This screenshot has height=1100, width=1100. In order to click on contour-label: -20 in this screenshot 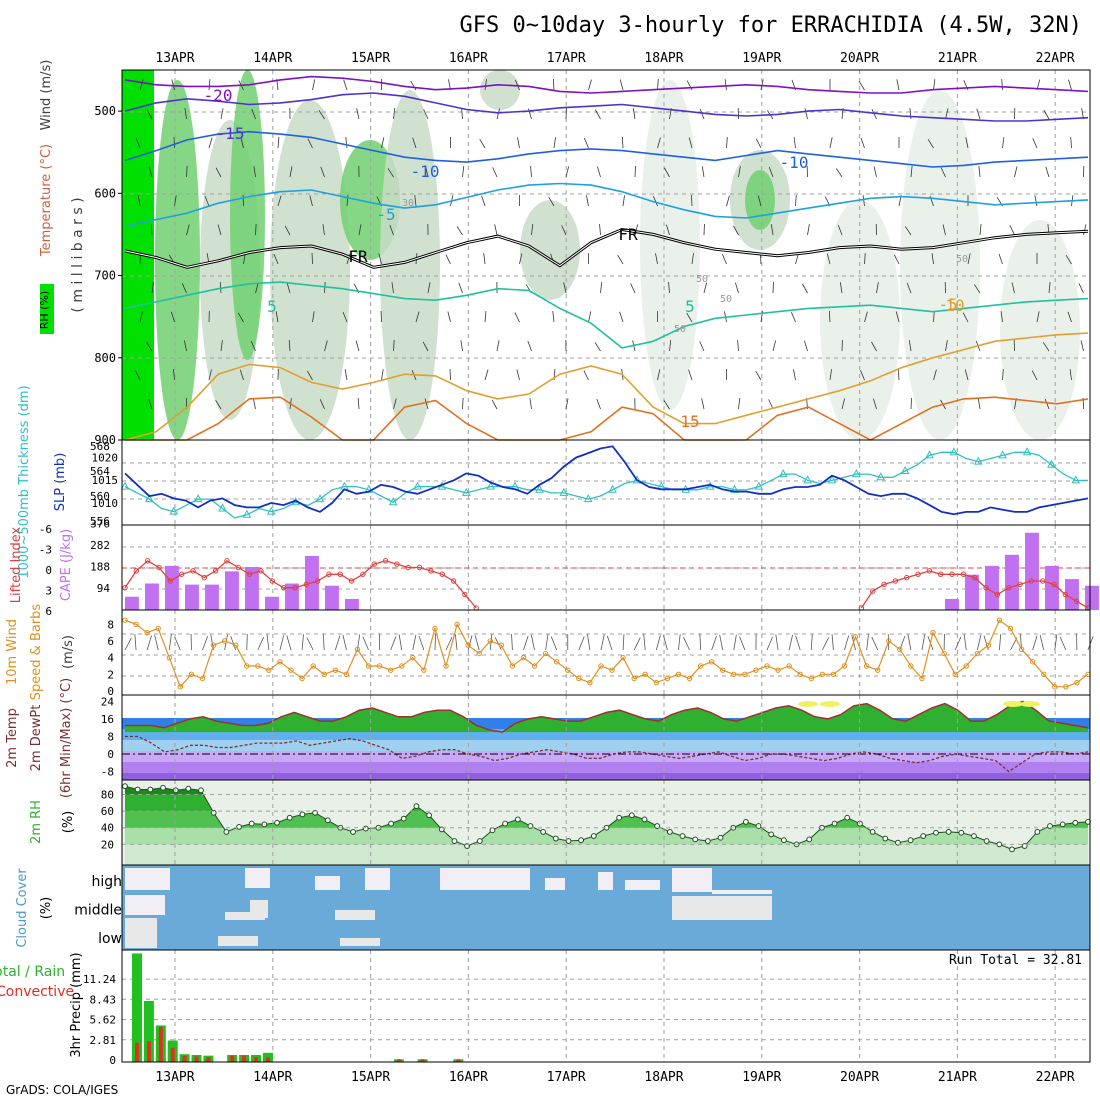, I will do `click(218, 95)`.